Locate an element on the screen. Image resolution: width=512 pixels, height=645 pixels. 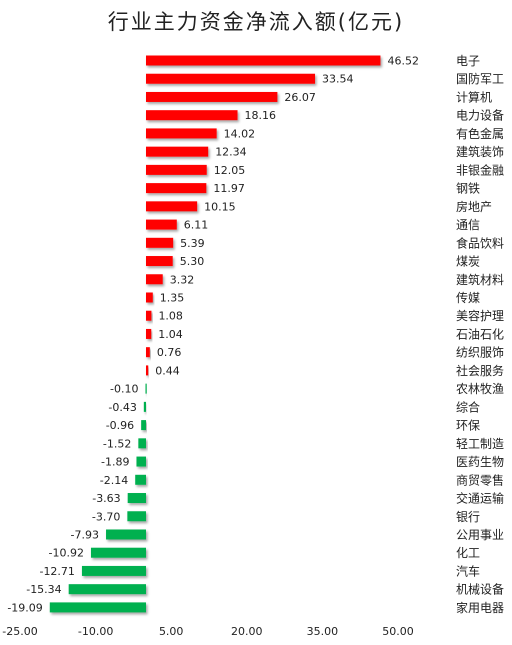
value-label: 10.15 is located at coordinates (220, 206).